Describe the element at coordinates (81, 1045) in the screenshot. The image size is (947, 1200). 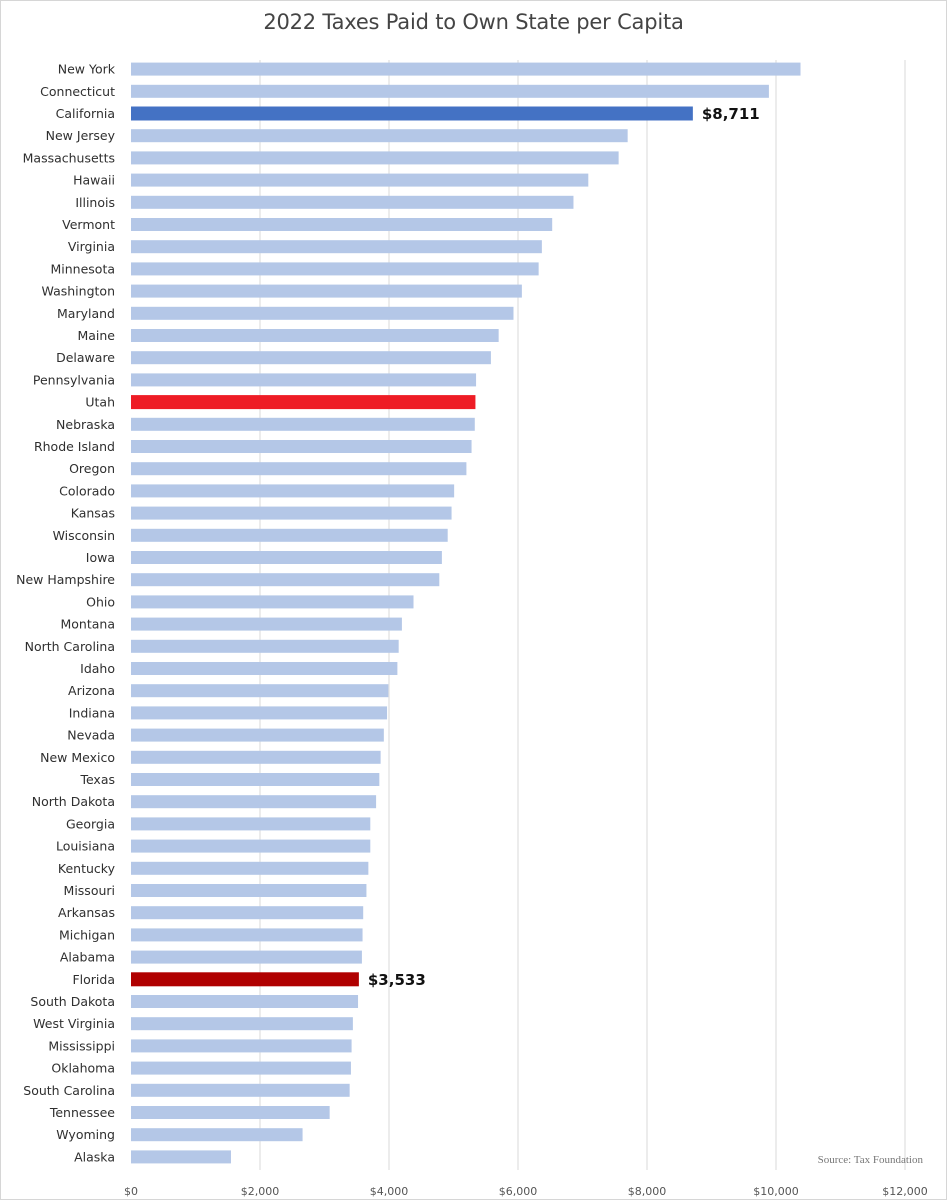
I see `category-label-mississippi: Mississippi` at that location.